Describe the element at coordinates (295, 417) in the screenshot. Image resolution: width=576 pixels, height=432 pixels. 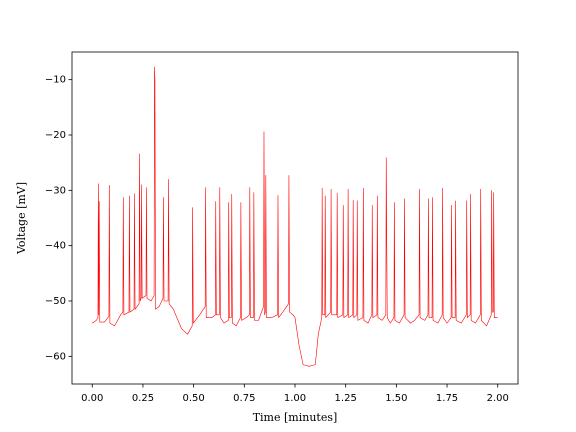
I see `x-axis-label: Time [minutes]` at that location.